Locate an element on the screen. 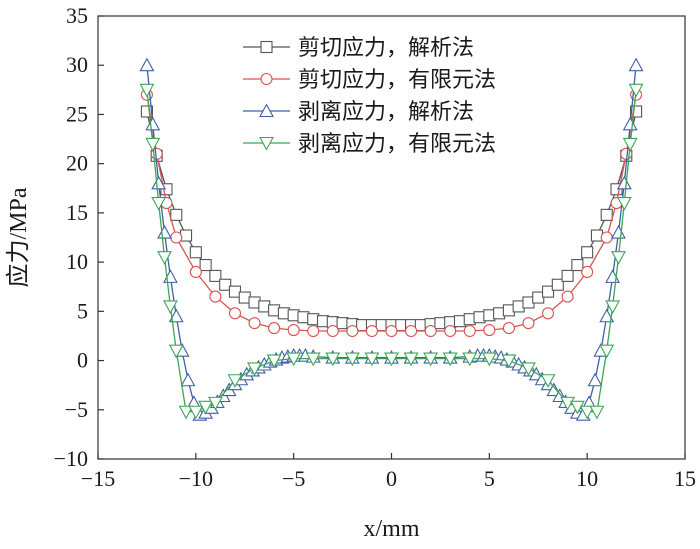  y-tick-label: 30 is located at coordinates (77, 64).